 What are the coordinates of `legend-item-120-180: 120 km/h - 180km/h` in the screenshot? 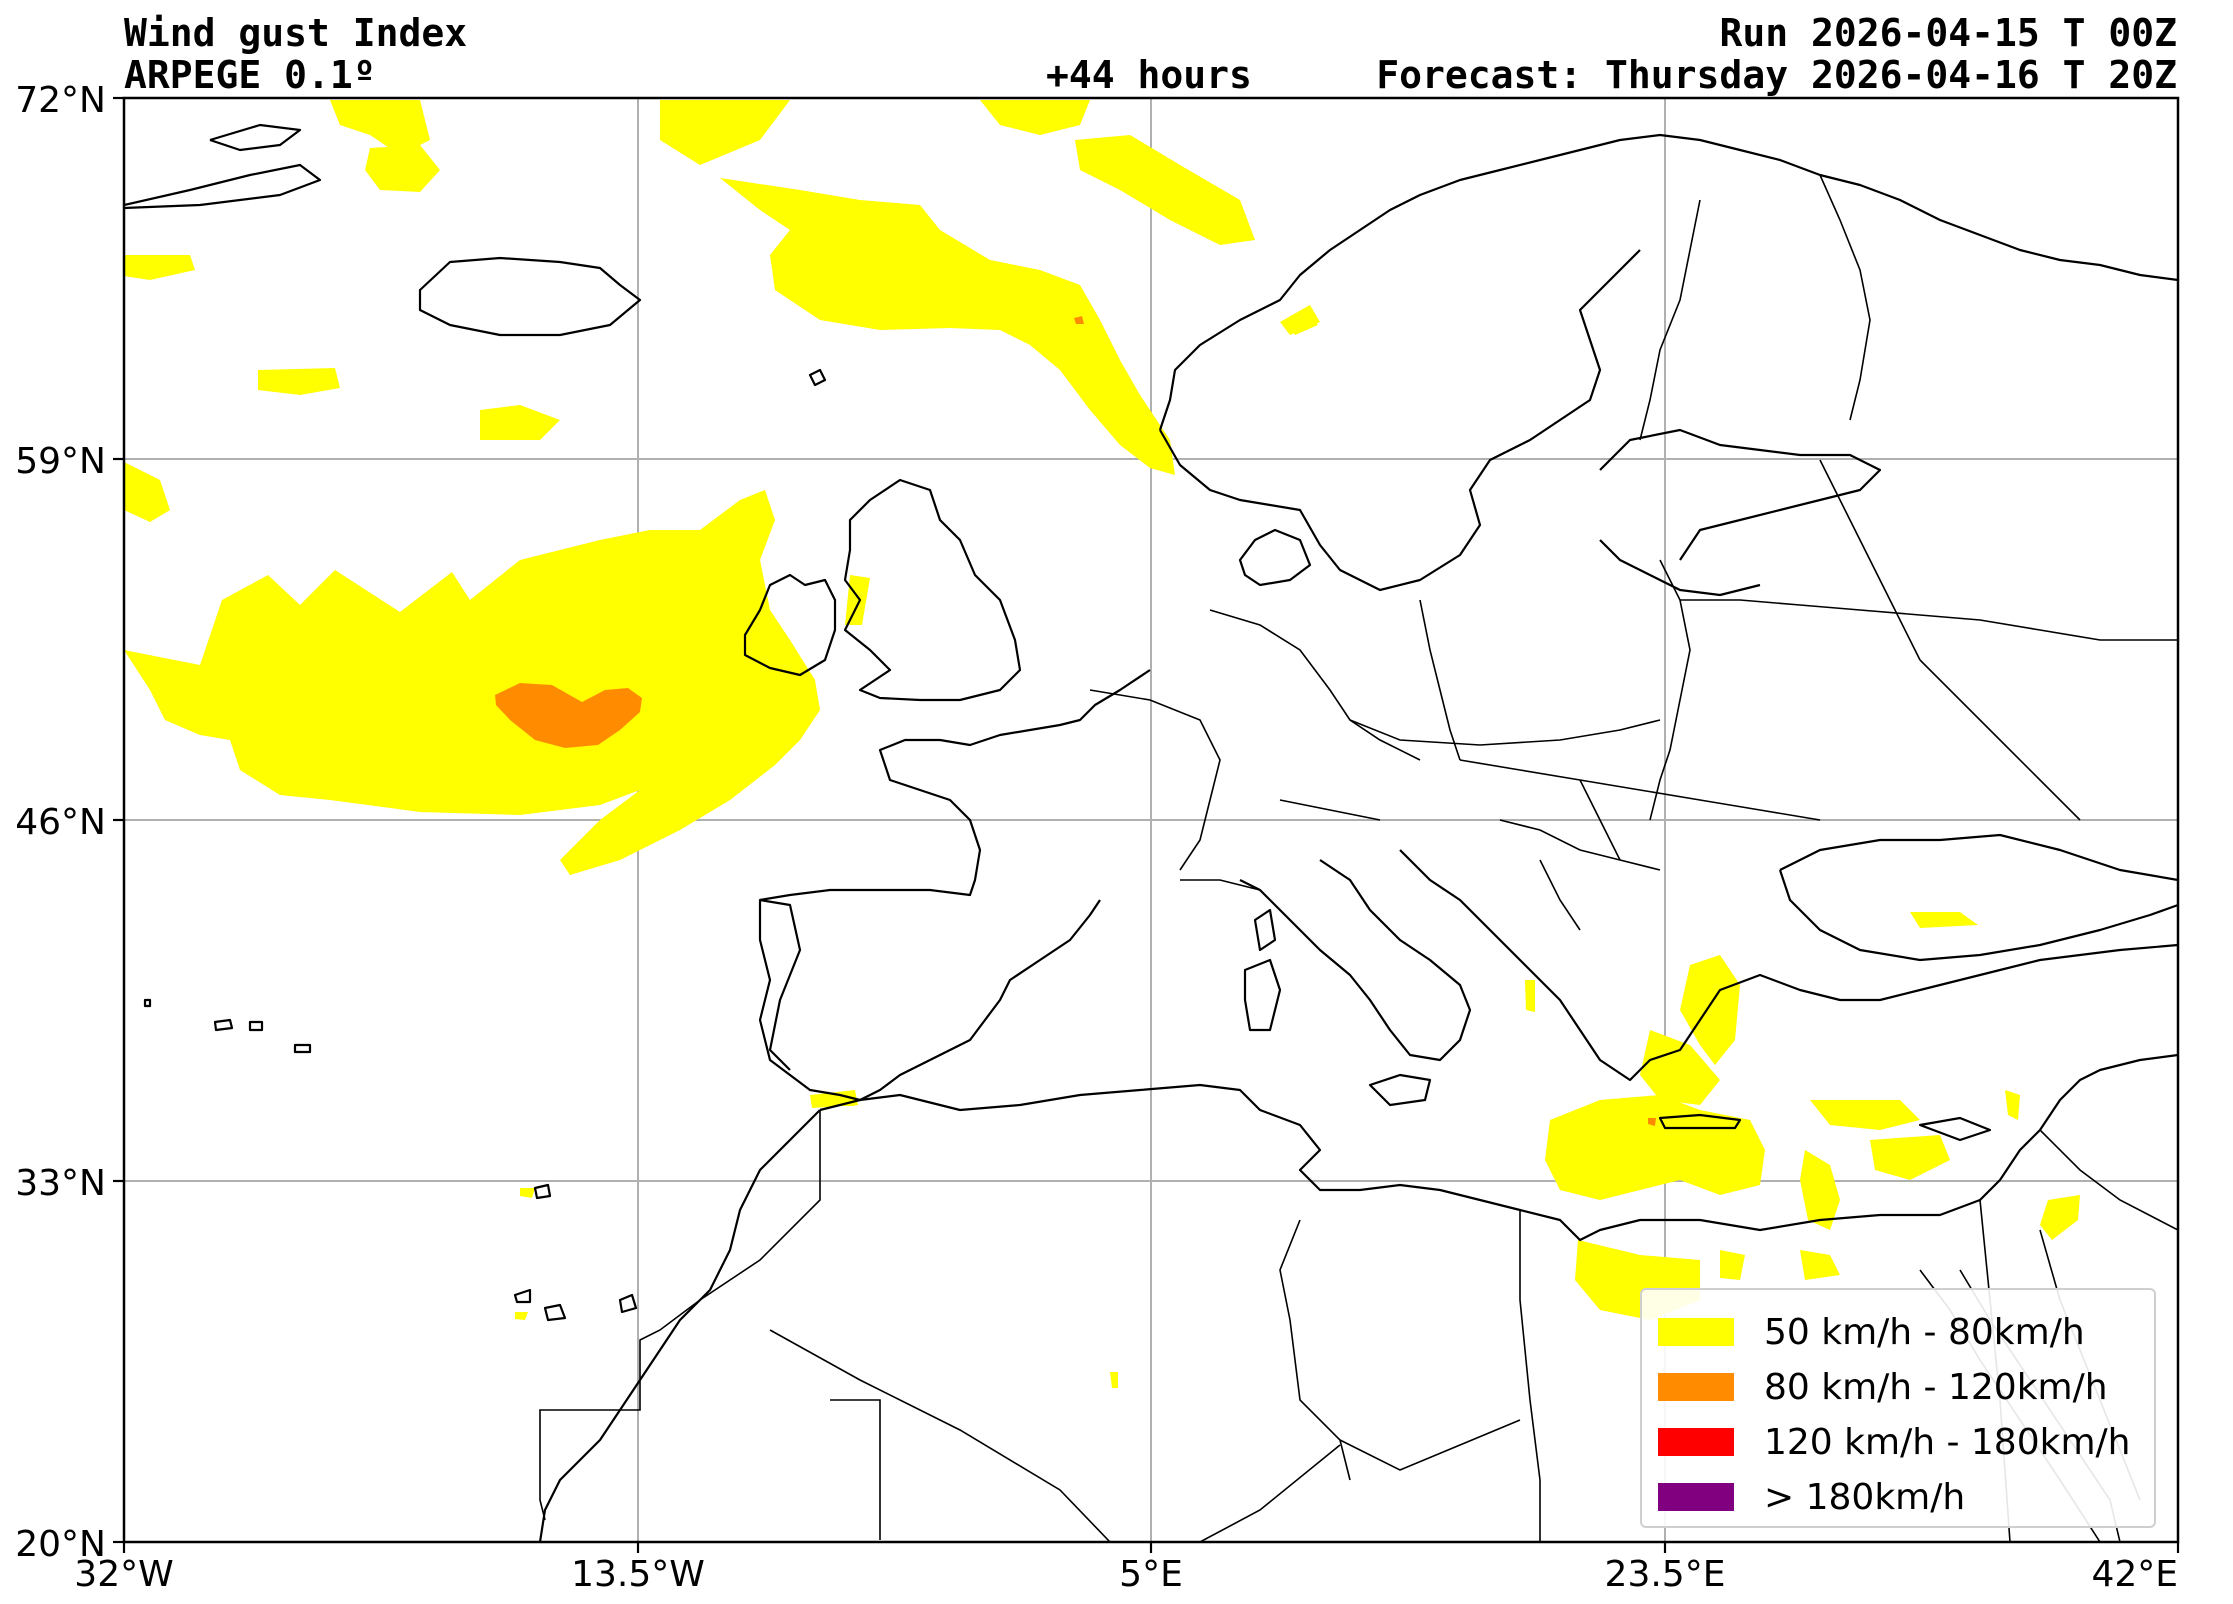 It's located at (1894, 1442).